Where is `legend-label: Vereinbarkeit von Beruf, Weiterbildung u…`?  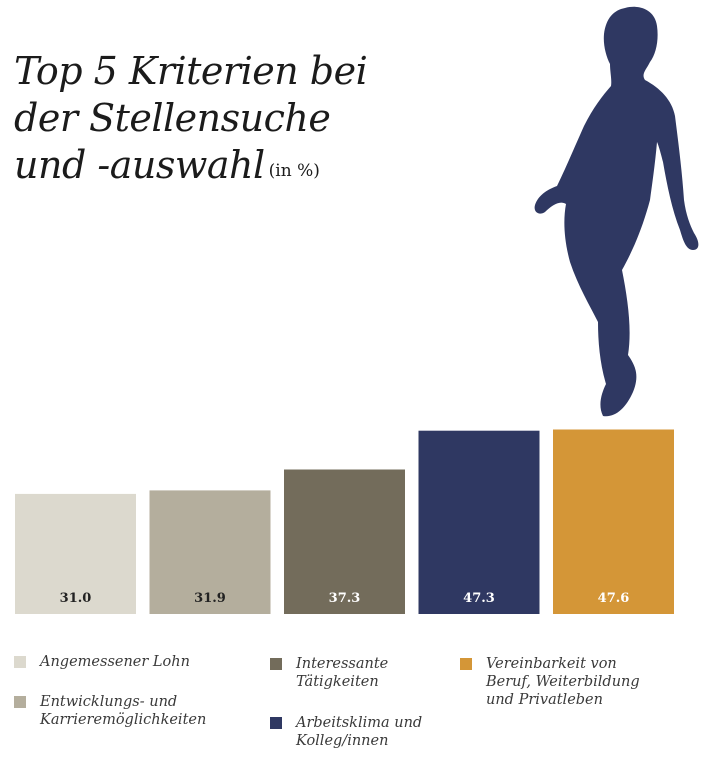 legend-label: Vereinbarkeit von Beruf, Weiterbildung u… is located at coordinates (563, 682).